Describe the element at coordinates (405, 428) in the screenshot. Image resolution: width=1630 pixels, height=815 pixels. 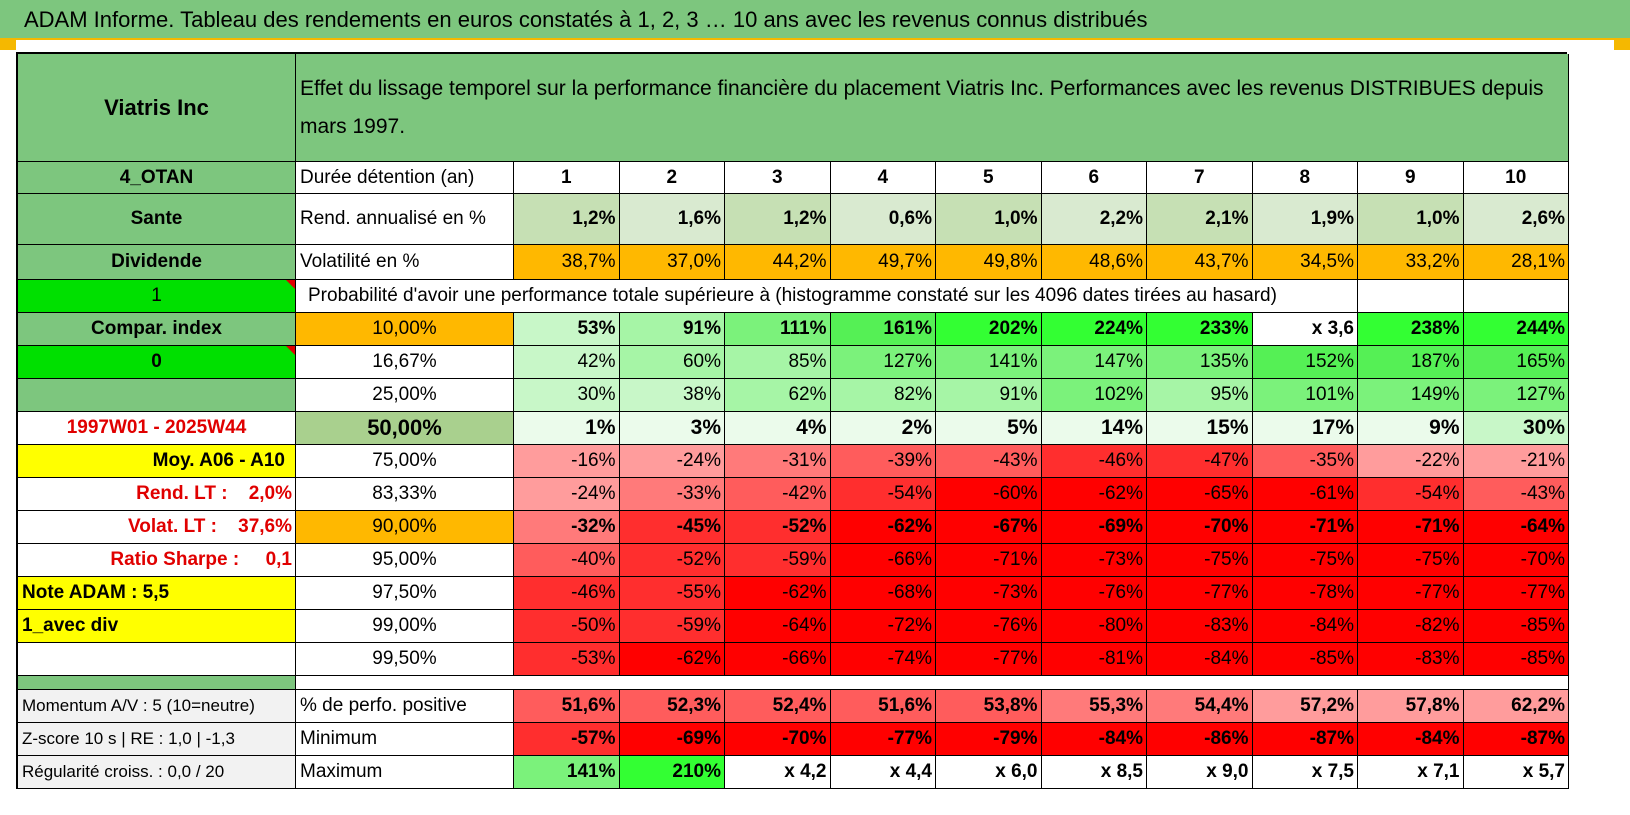
I see `percentile-label: 50,00%` at that location.